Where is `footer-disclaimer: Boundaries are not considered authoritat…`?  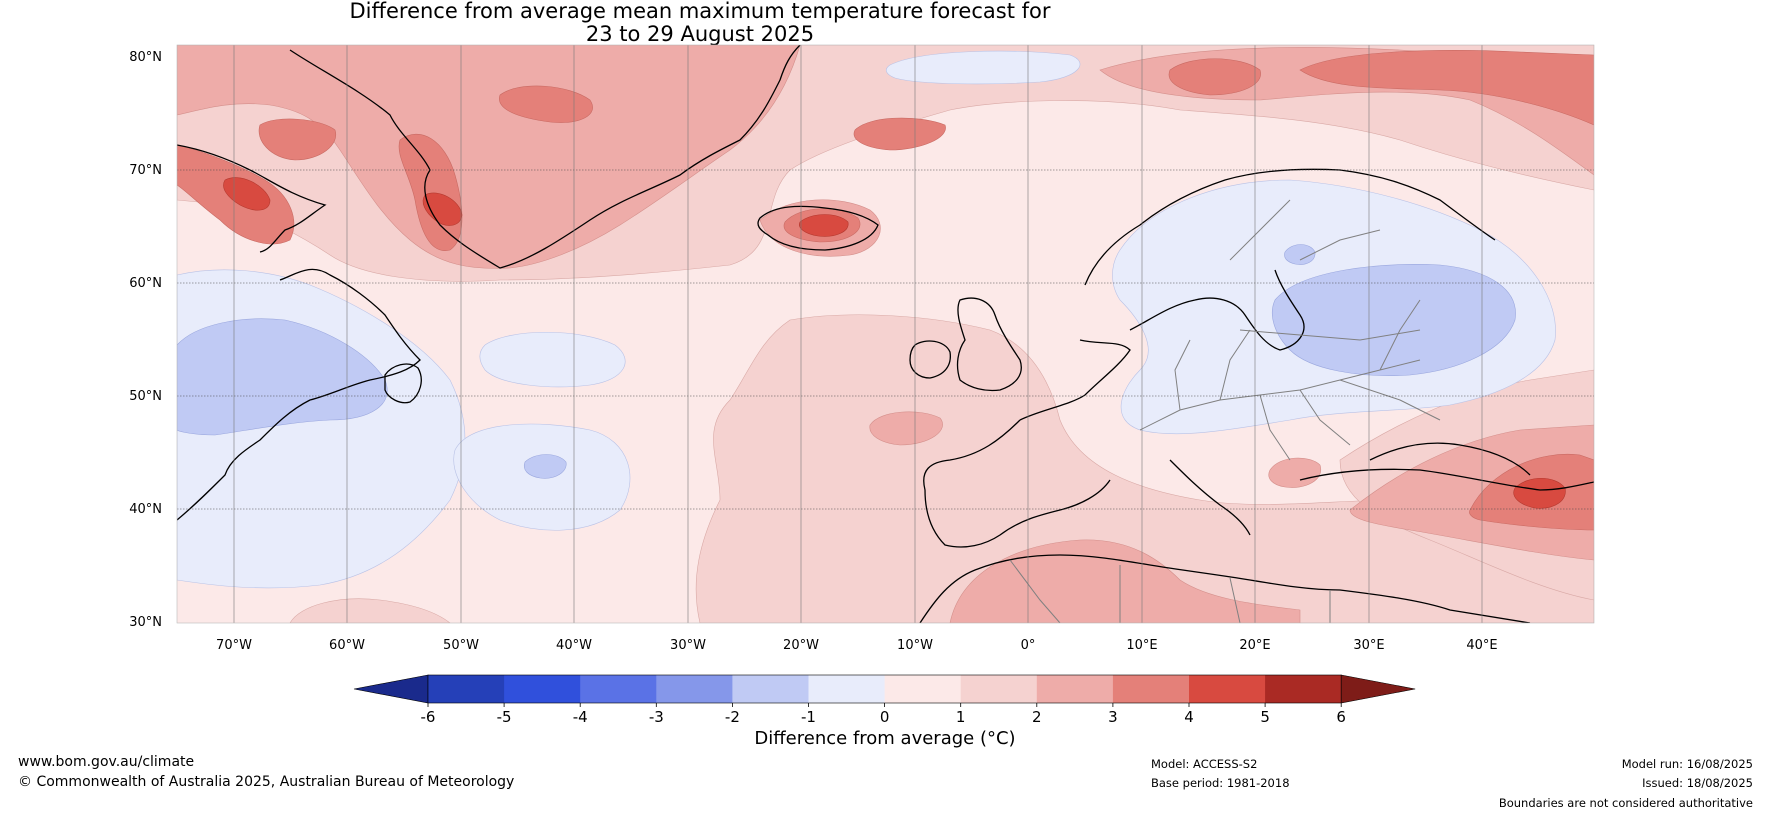 footer-disclaimer: Boundaries are not considered authoritat… is located at coordinates (1625, 803).